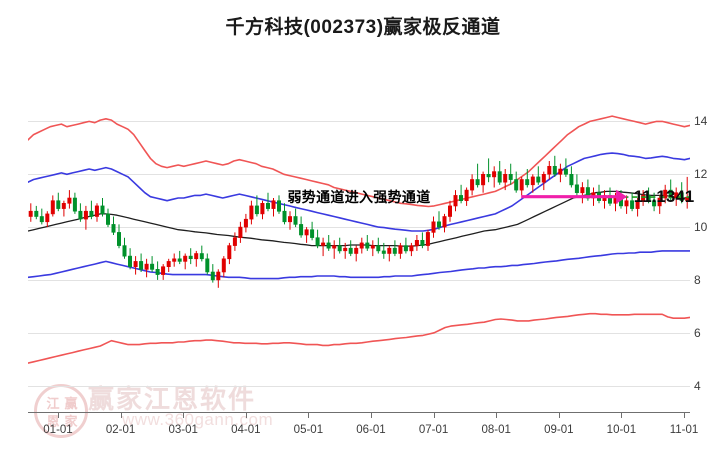 The width and height of the screenshot is (726, 450). I want to click on watermark-url: www.360gann.com, so click(198, 419).